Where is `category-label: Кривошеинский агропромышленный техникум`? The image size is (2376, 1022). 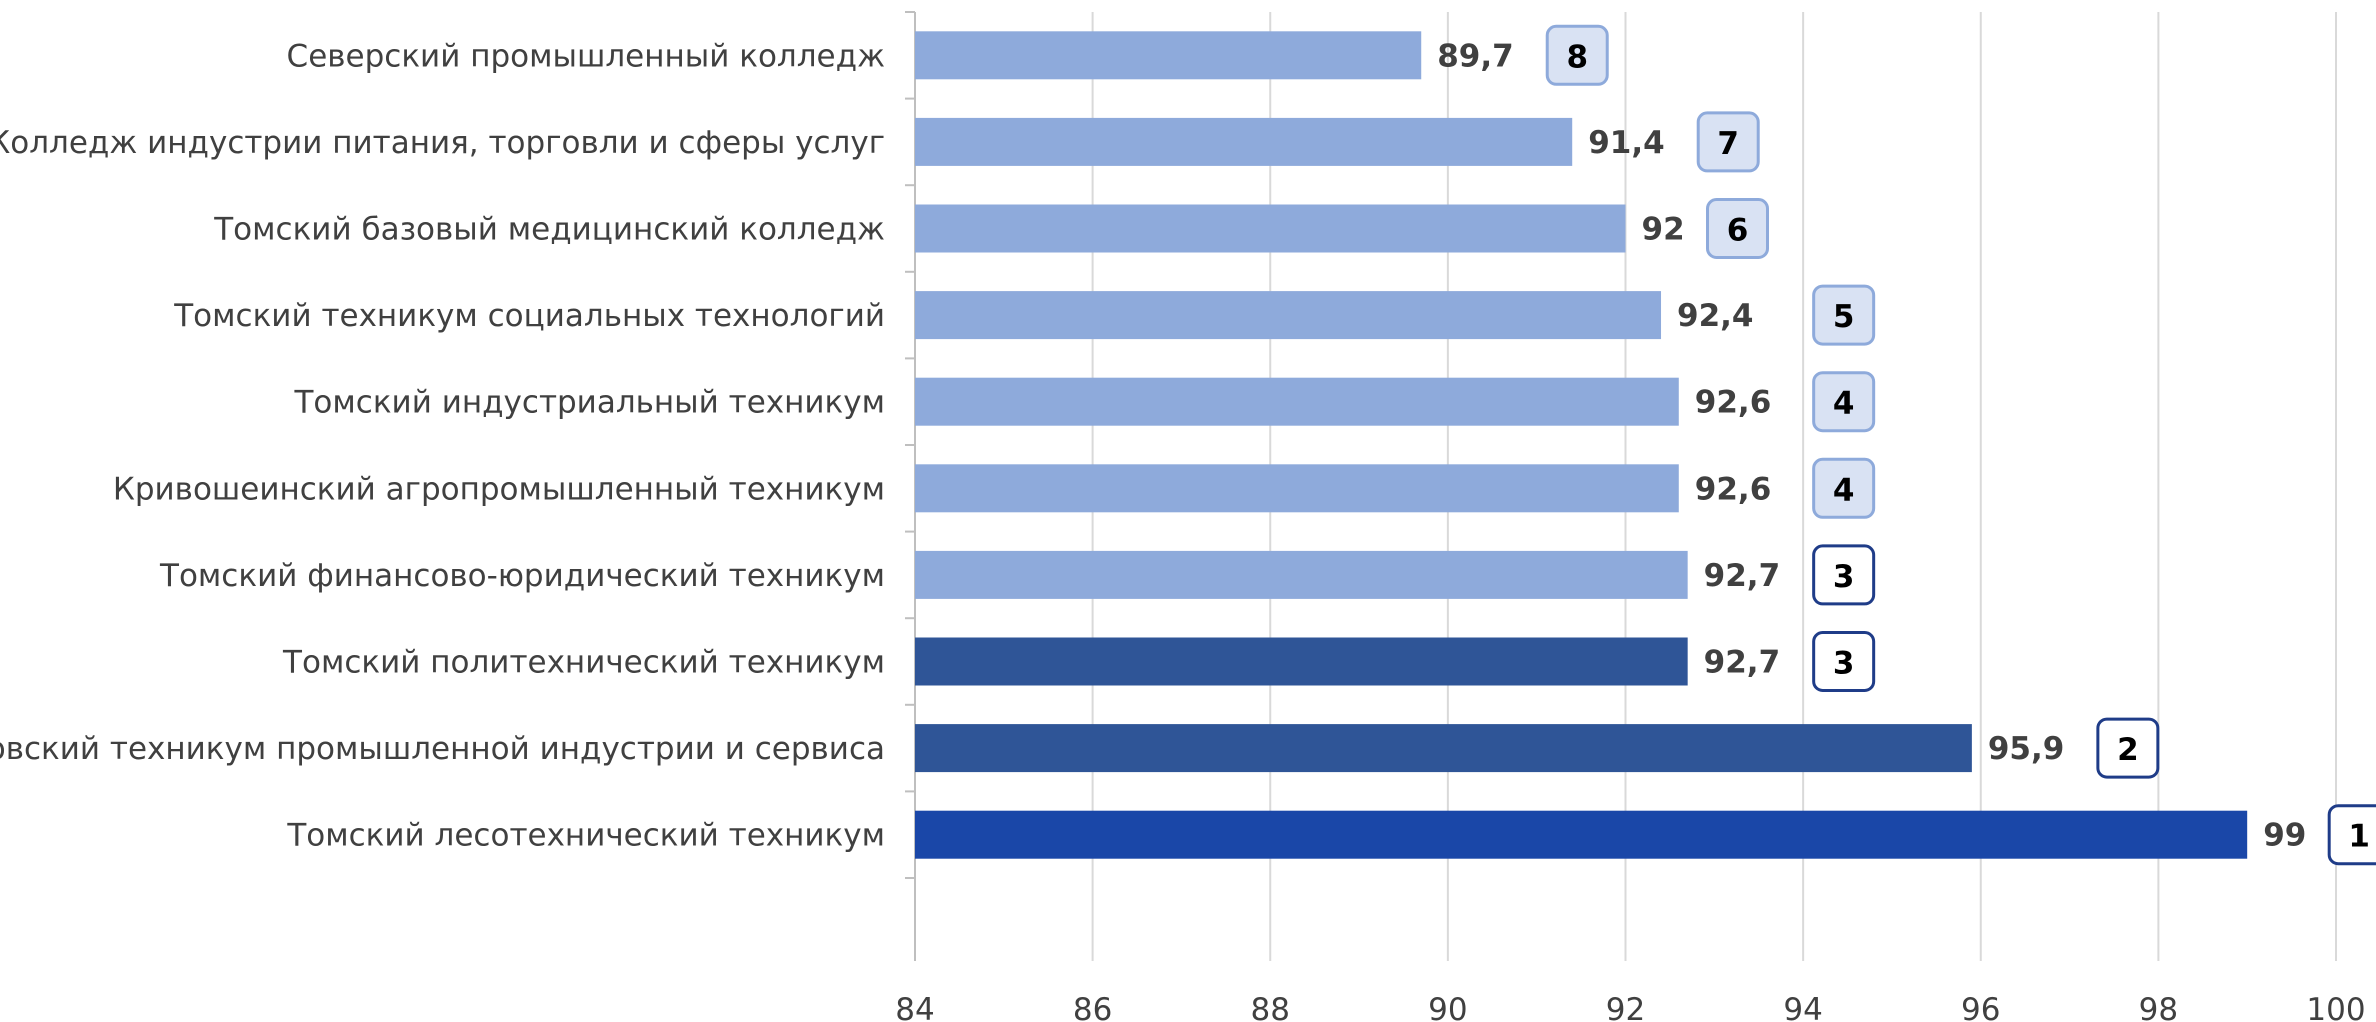
category-label: Кривошеинский агропромышленный техникум is located at coordinates (499, 489).